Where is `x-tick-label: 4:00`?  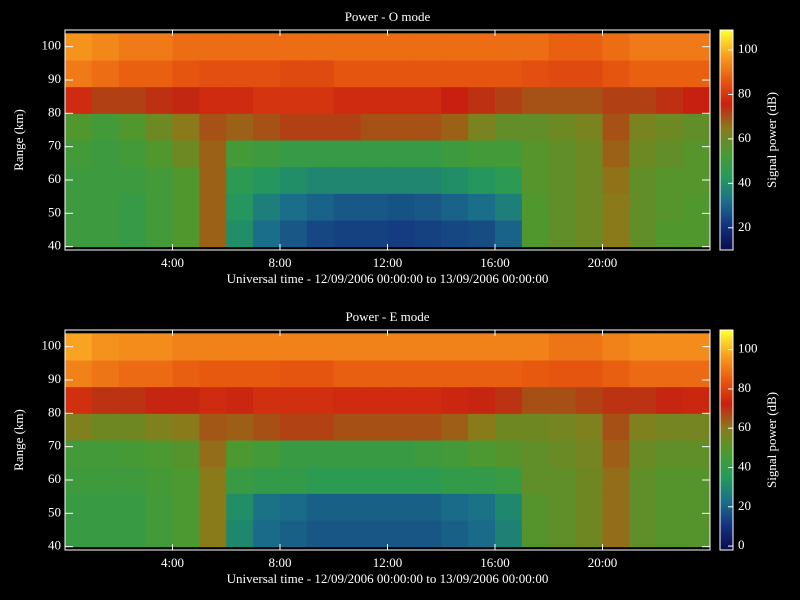
x-tick-label: 4:00 is located at coordinates (172, 262).